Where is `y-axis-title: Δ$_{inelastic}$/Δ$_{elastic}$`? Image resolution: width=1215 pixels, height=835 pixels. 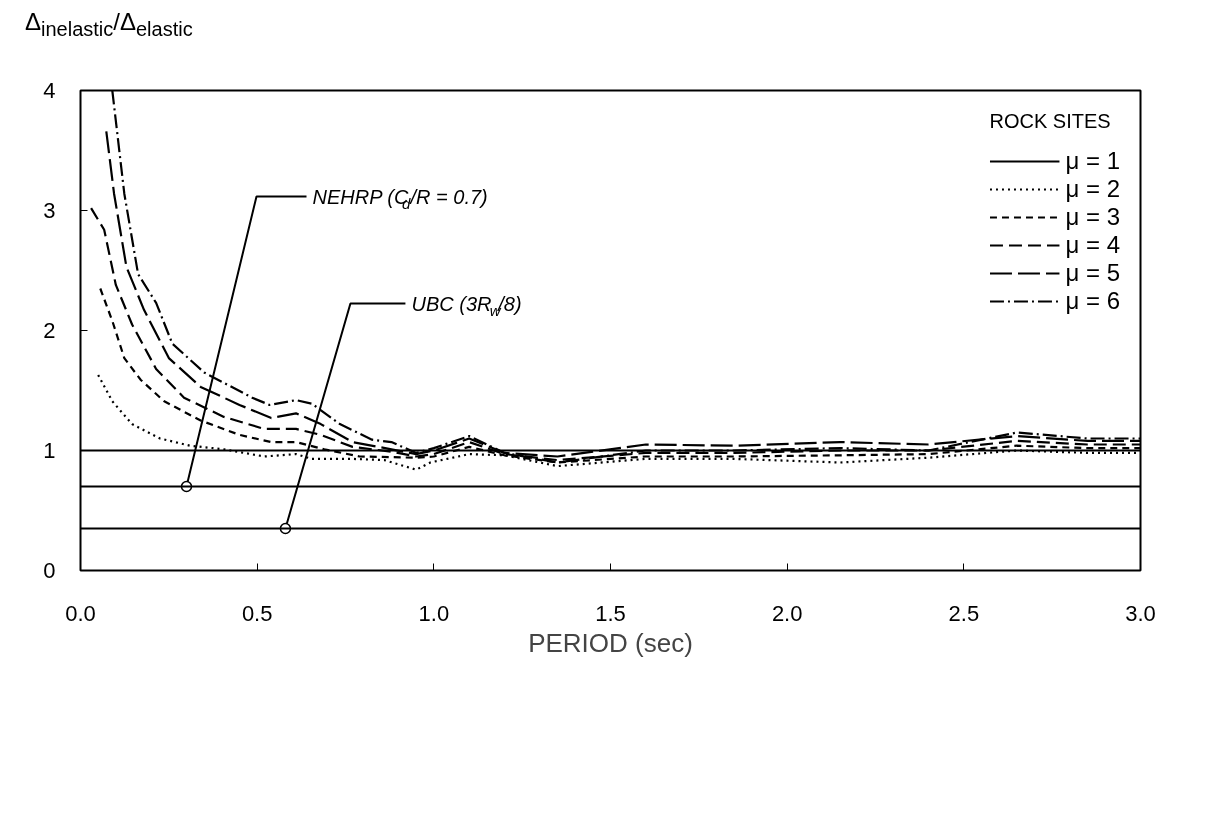 y-axis-title: Δ$_{inelastic}$/Δ$_{elastic}$ is located at coordinates (109, 24).